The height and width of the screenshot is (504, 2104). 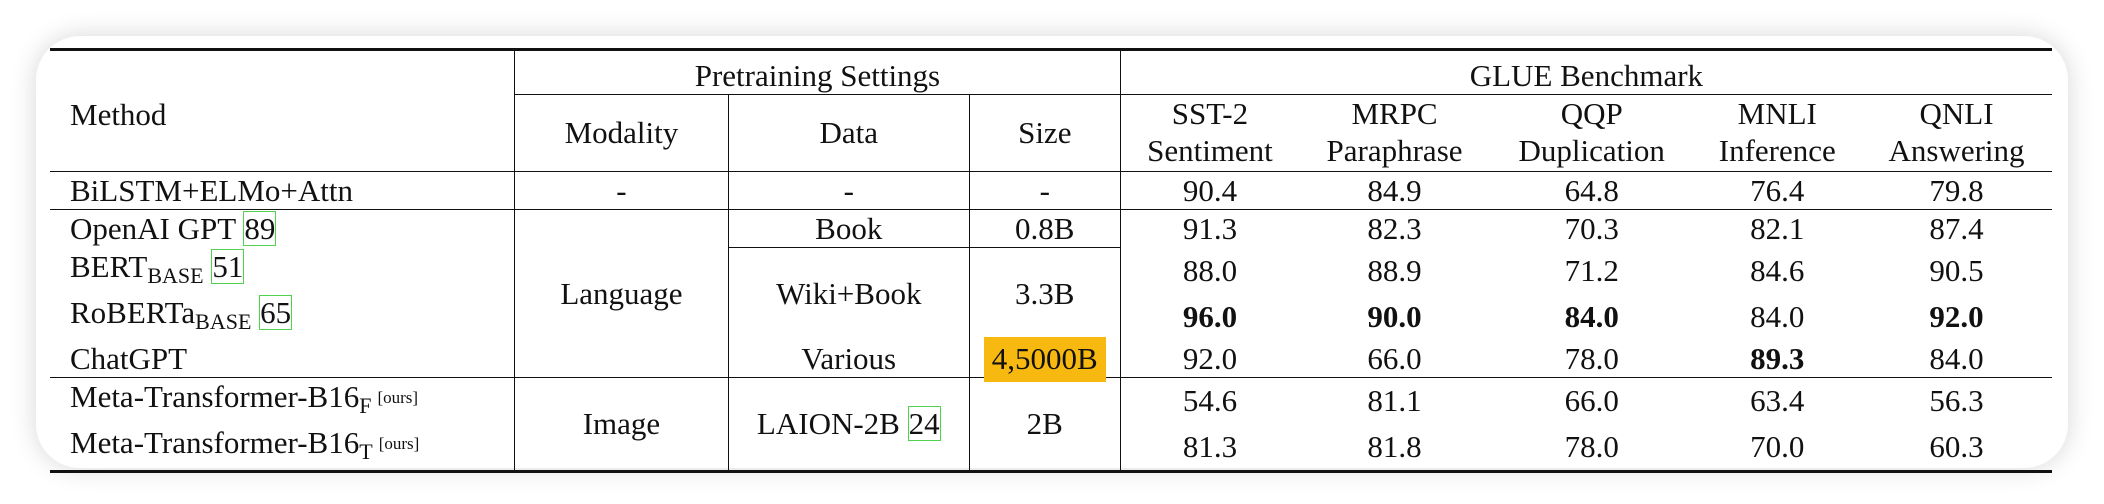 I want to click on size-cell: 4,5000B, so click(x=1045, y=359).